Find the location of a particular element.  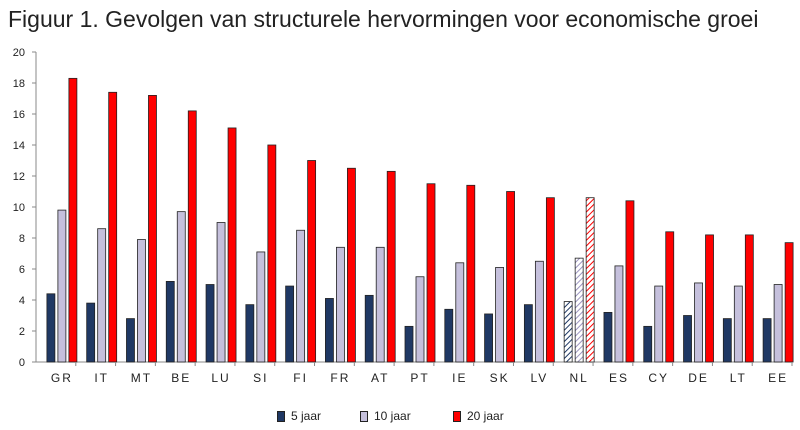

y-tick-label: 18 is located at coordinates (19, 84).